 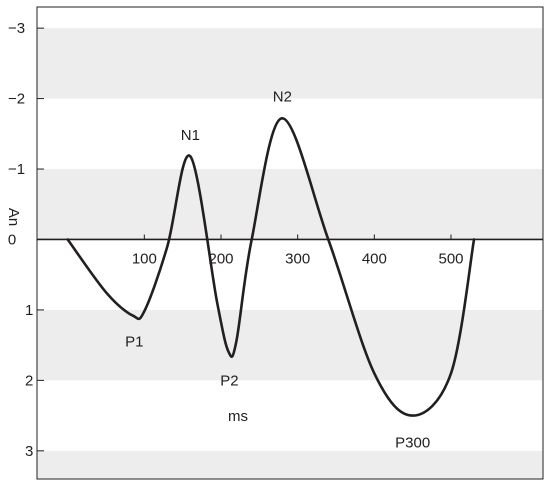 What do you see at coordinates (282, 96) in the screenshot?
I see `peak-label: N2` at bounding box center [282, 96].